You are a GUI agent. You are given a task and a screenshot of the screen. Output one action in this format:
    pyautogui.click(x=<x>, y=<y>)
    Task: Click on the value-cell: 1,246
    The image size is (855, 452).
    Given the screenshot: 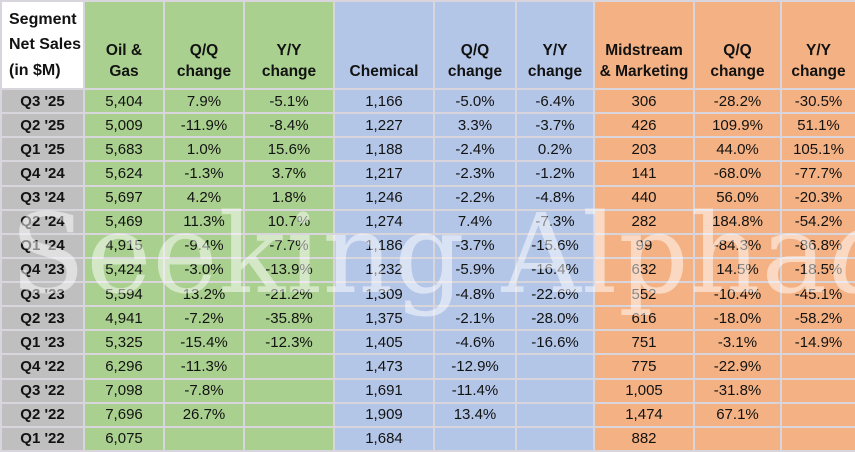 What is the action you would take?
    pyautogui.click(x=384, y=197)
    